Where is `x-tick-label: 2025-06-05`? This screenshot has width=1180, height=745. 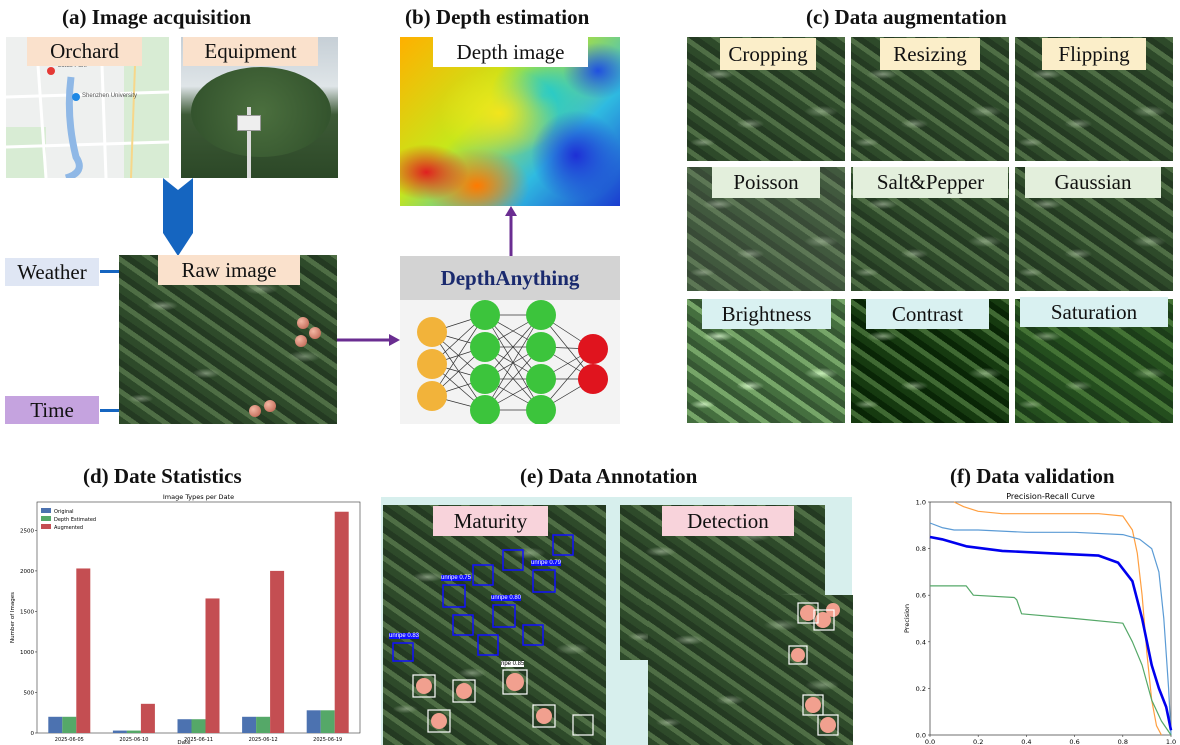 x-tick-label: 2025-06-05 is located at coordinates (69, 740).